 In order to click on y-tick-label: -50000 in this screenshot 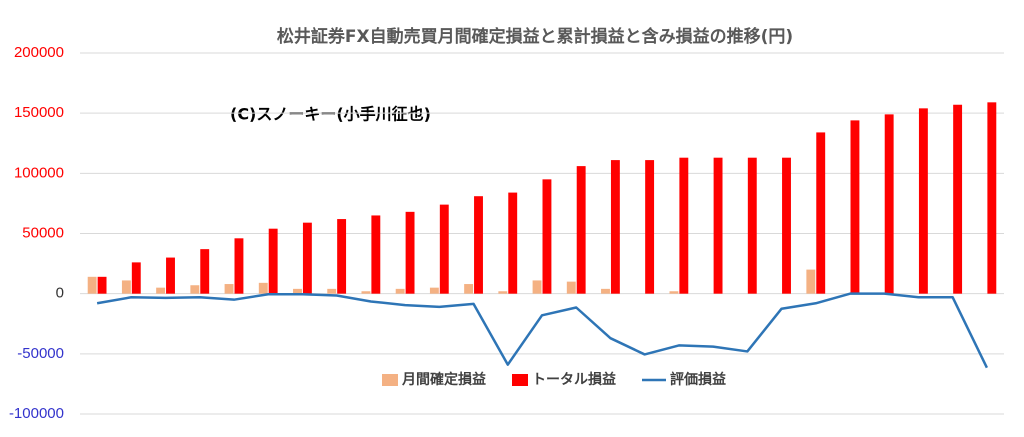, I will do `click(40, 353)`.